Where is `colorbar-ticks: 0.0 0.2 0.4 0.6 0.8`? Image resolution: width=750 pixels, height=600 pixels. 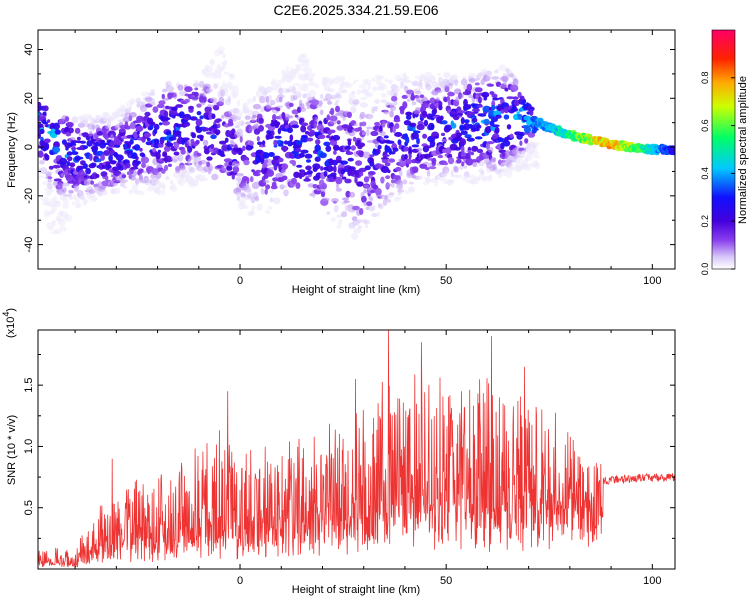 colorbar-ticks: 0.0 0.2 0.4 0.6 0.8 is located at coordinates (717, 173).